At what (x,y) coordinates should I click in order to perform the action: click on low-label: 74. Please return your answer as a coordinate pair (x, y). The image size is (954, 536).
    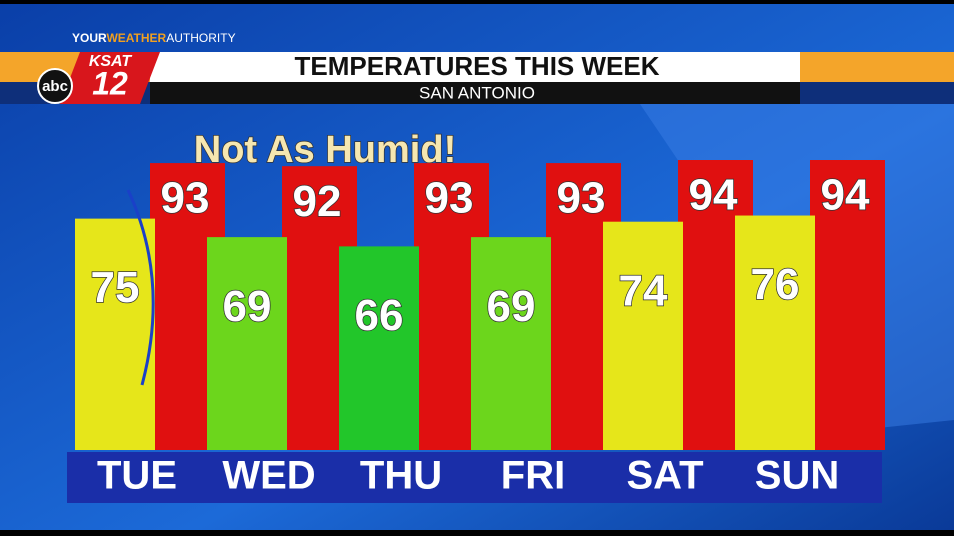
    Looking at the image, I should click on (643, 290).